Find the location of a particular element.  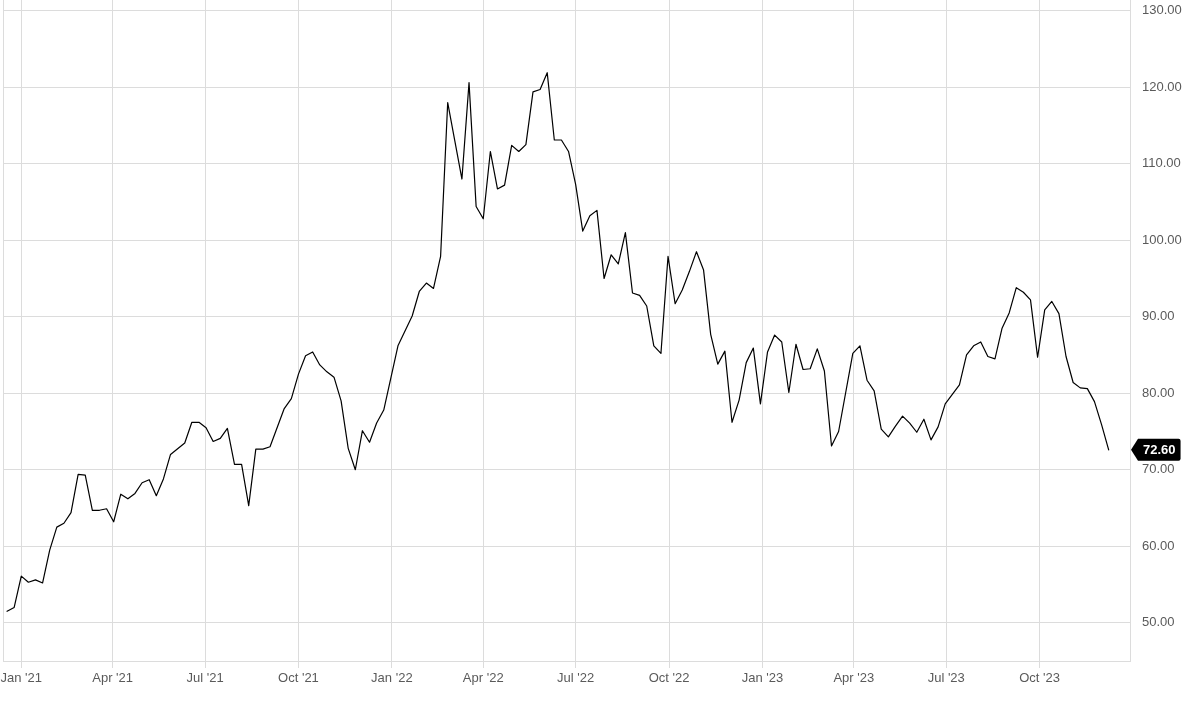

x-tick-label: Jan '23 is located at coordinates (762, 678).